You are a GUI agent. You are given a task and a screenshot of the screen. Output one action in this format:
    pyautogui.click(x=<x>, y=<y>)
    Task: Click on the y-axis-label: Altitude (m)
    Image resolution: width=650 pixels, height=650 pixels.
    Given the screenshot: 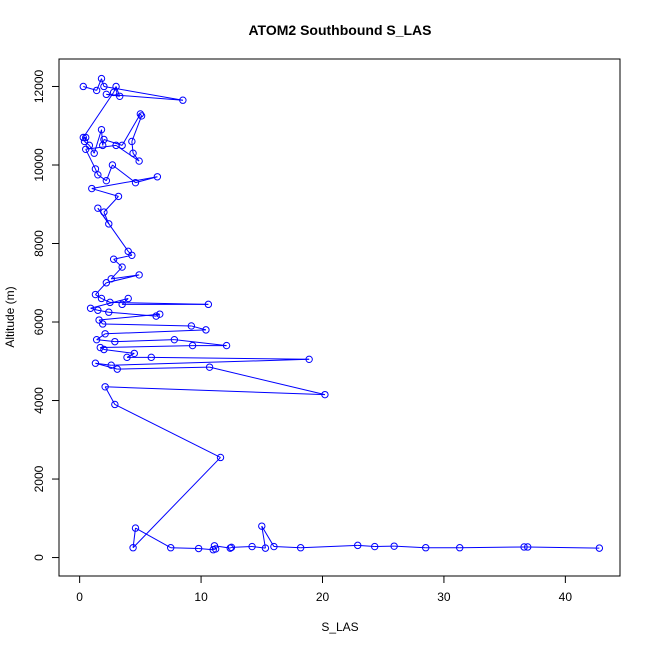 What is the action you would take?
    pyautogui.click(x=10, y=316)
    